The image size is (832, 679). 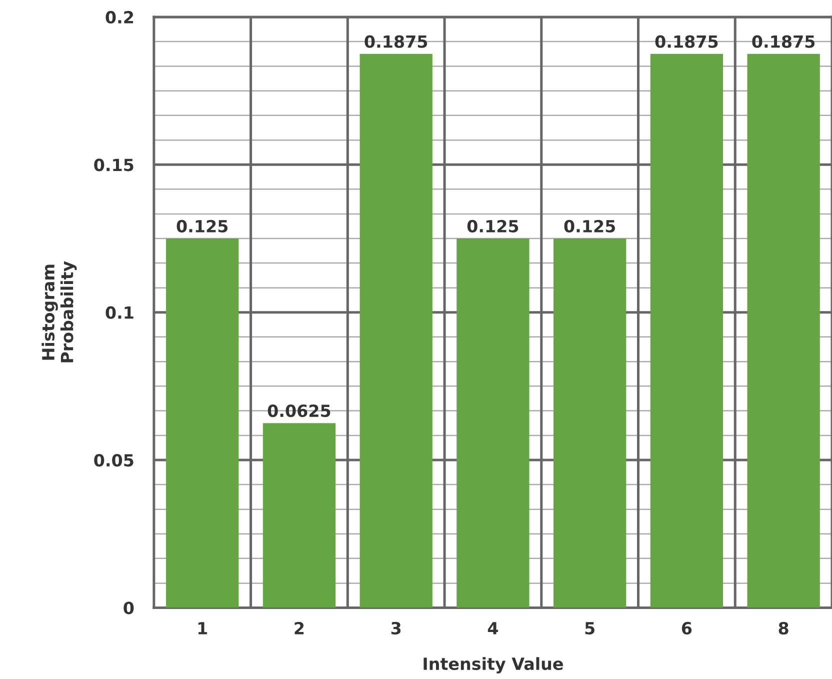 What do you see at coordinates (493, 665) in the screenshot?
I see `x-axis-title: Intensity Value` at bounding box center [493, 665].